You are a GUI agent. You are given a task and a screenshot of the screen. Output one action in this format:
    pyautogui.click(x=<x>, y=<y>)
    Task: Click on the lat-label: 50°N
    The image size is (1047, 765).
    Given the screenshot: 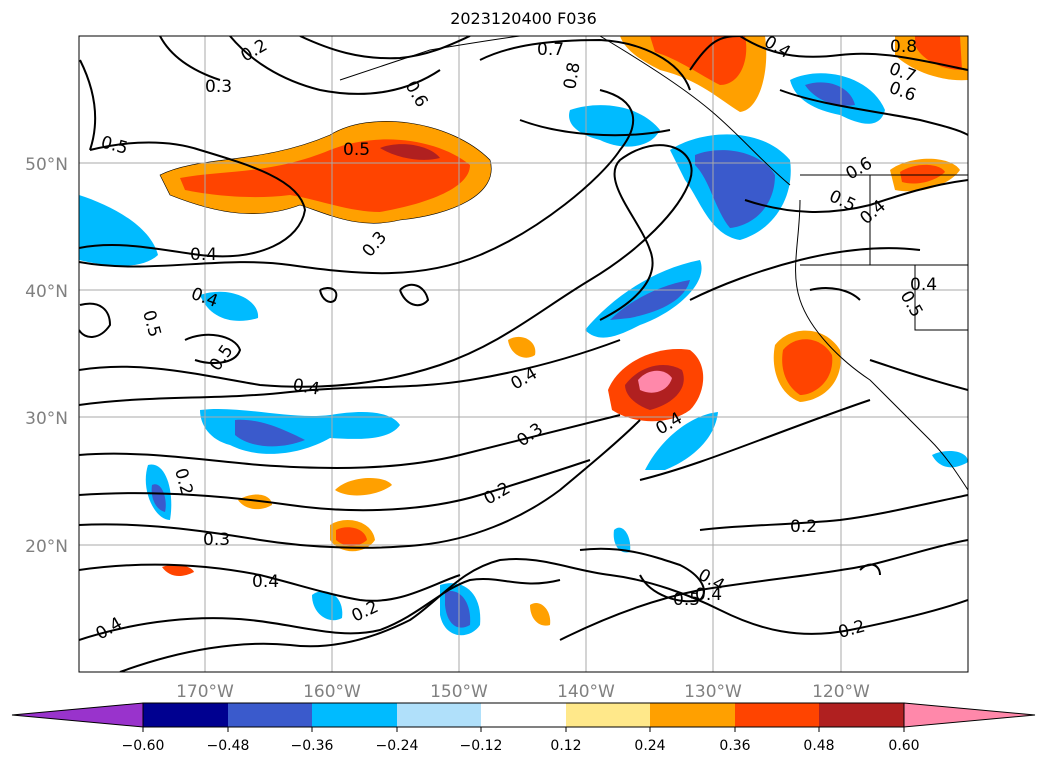 What is the action you would take?
    pyautogui.click(x=46, y=165)
    